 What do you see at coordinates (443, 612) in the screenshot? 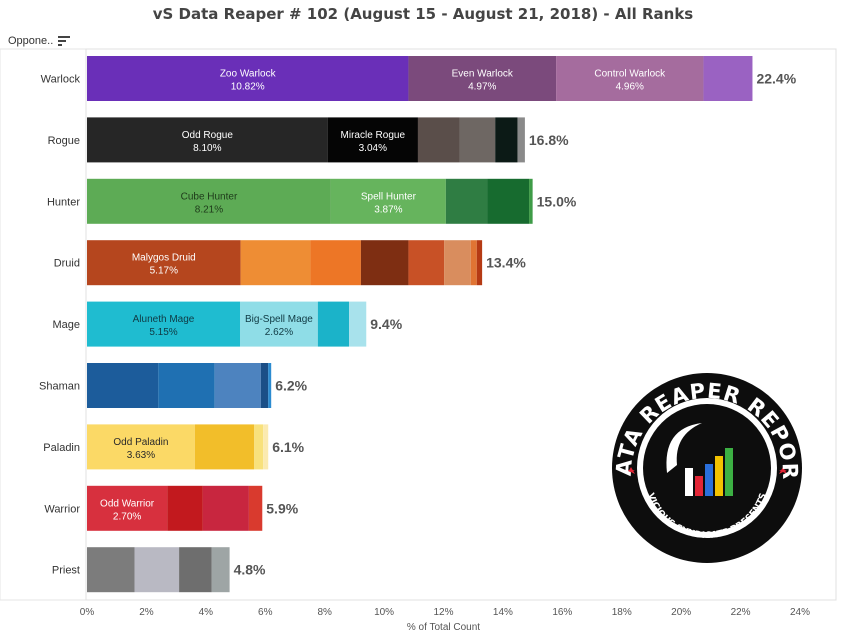
I see `x-tick-label: 12%` at bounding box center [443, 612].